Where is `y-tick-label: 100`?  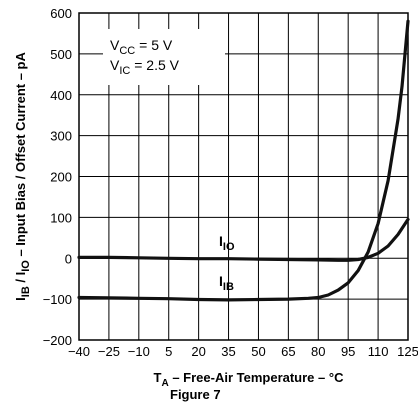 y-tick-label: 100 is located at coordinates (61, 217).